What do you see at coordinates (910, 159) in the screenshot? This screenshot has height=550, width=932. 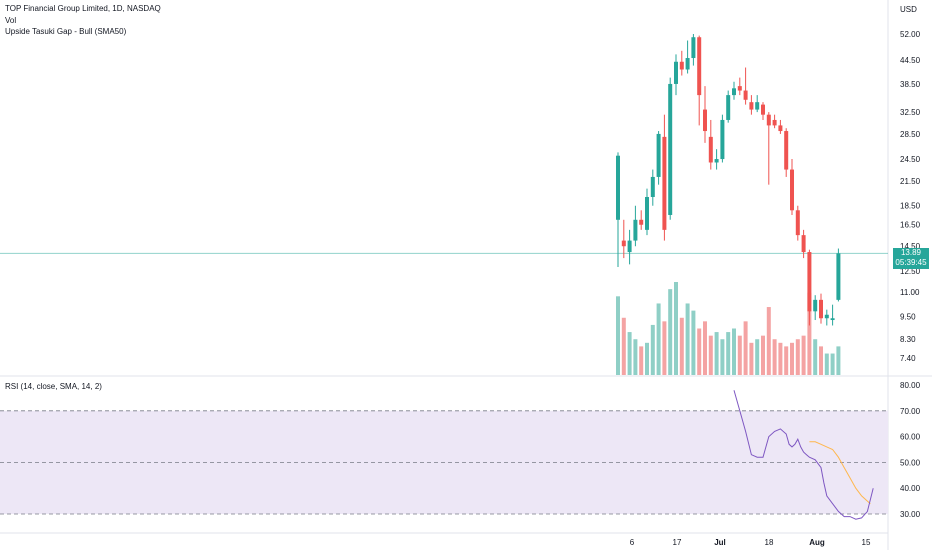 I see `price-tick-label: 24.50` at bounding box center [910, 159].